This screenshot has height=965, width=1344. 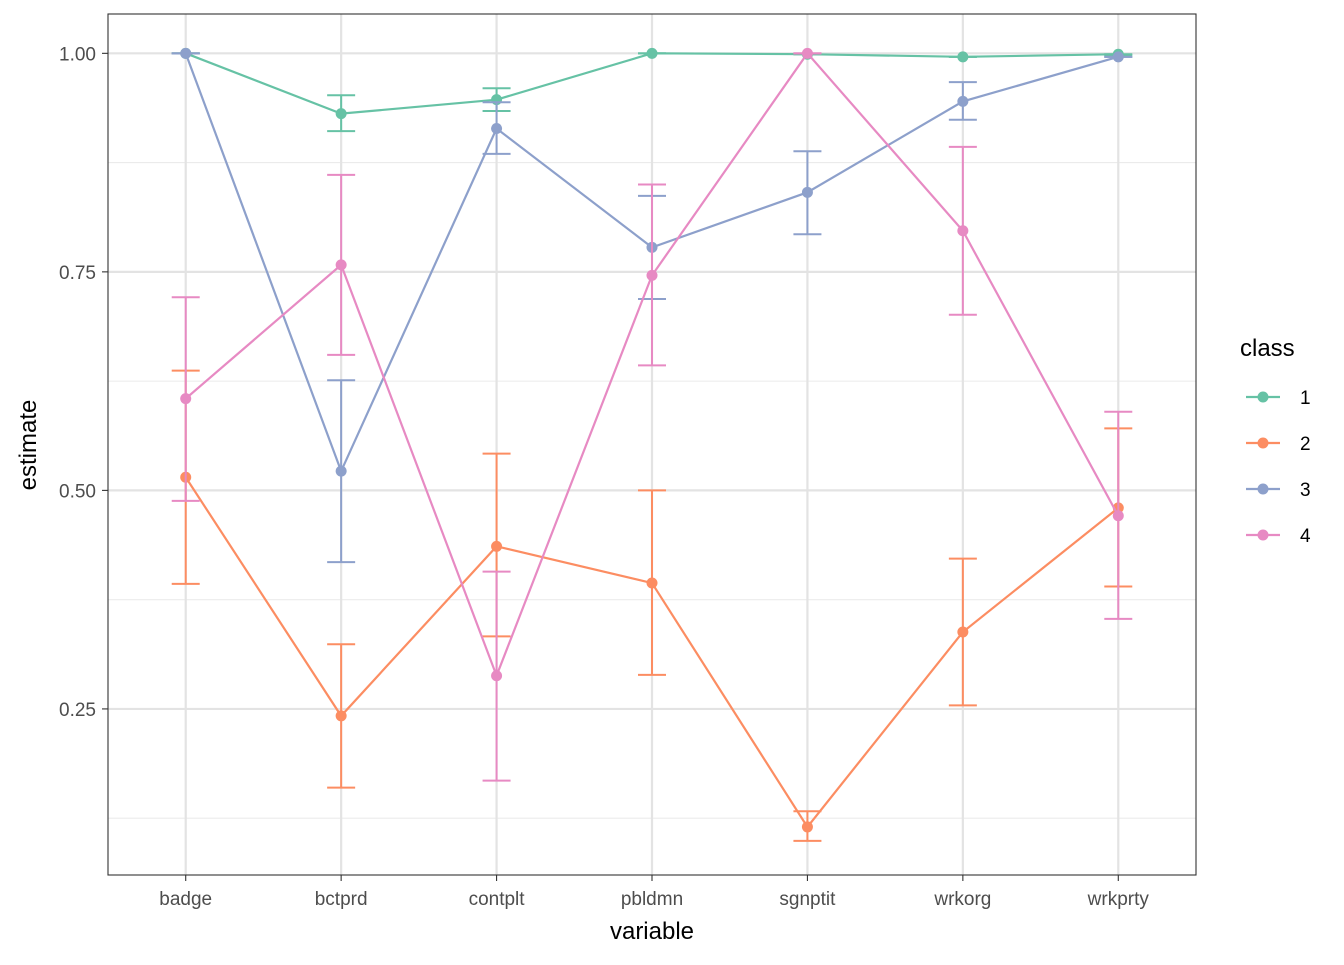 What do you see at coordinates (497, 899) in the screenshot?
I see `x-tick-label: contplt` at bounding box center [497, 899].